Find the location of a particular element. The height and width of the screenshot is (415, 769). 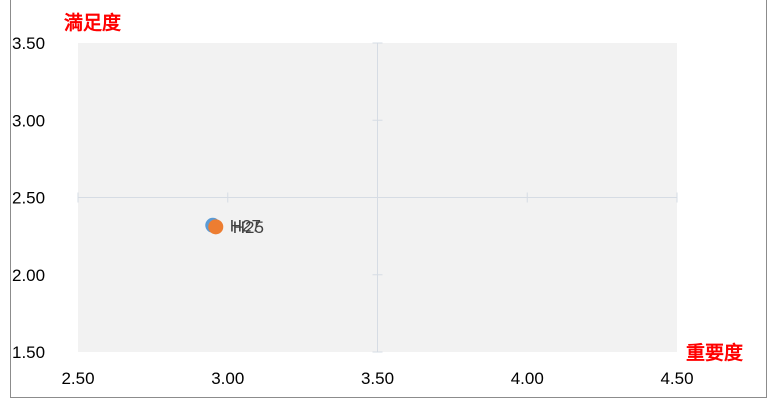

x-tick-labels: 2.50 3.00 3.50 4.00 4.50 is located at coordinates (377, 378).